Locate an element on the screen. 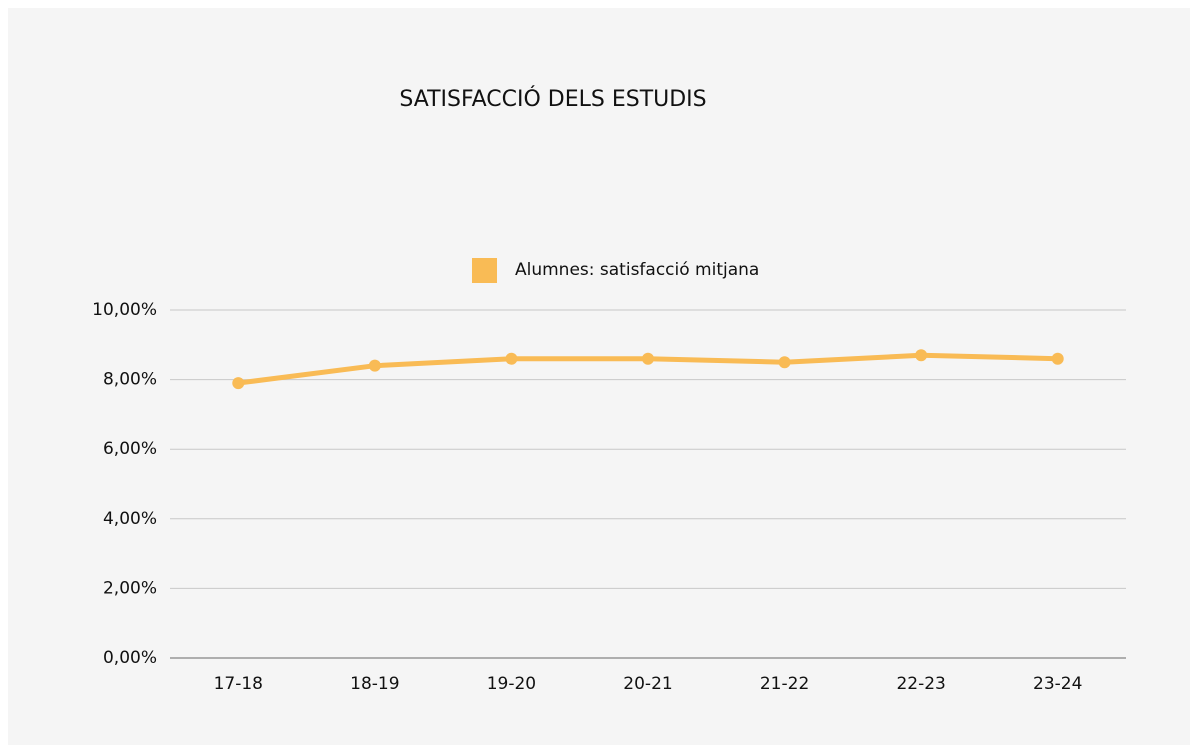 Image resolution: width=1197 pixels, height=752 pixels. y-tick-label: 4,00% is located at coordinates (130, 519).